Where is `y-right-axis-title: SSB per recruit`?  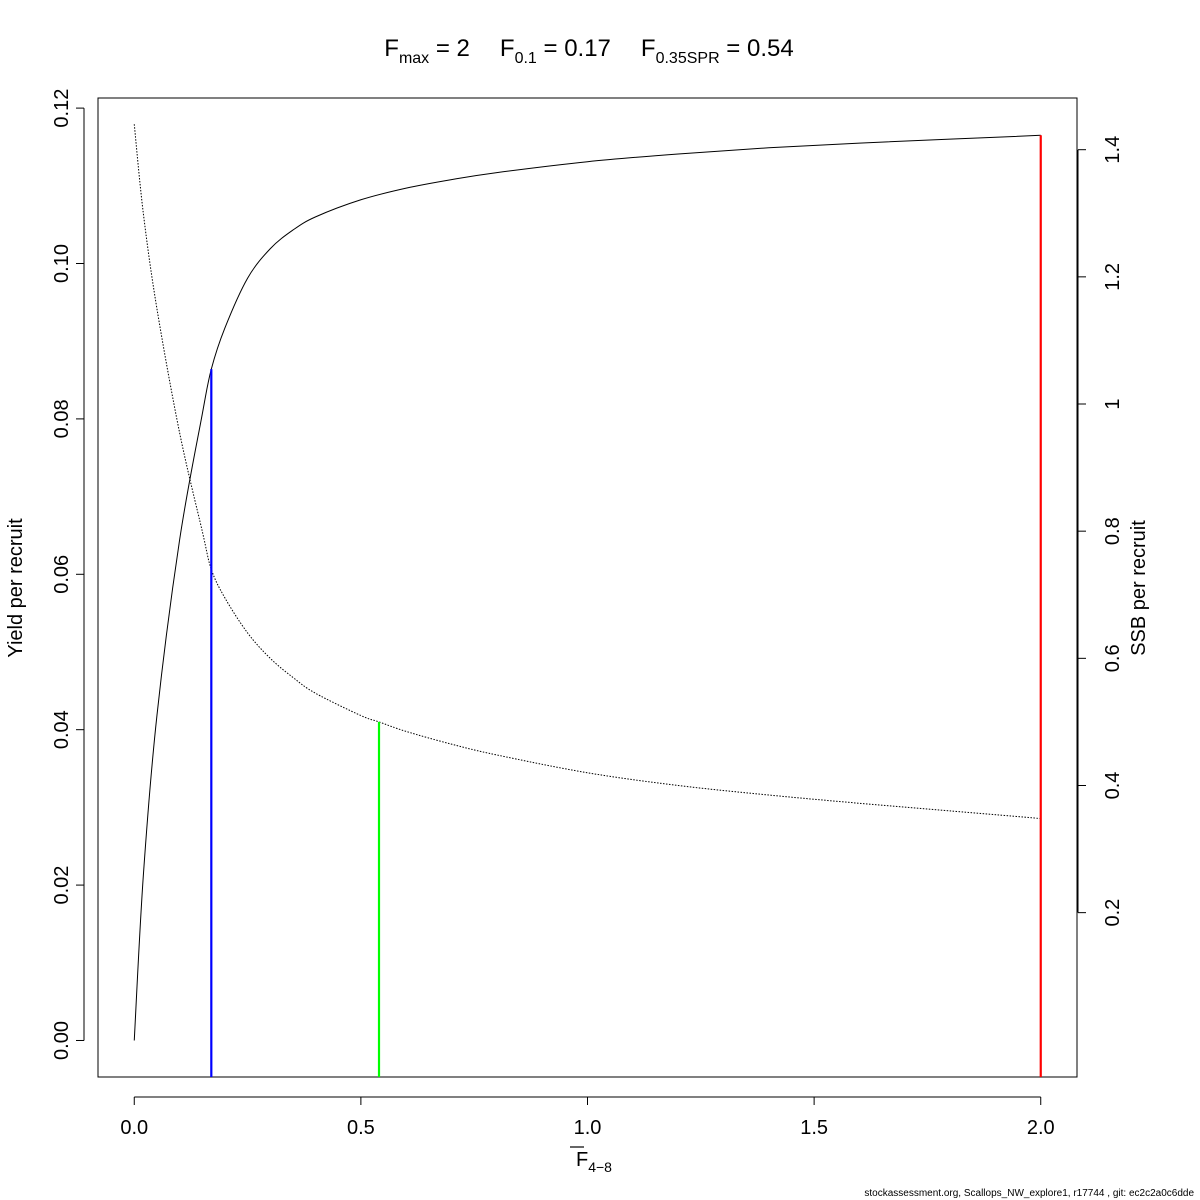 y-right-axis-title: SSB per recruit is located at coordinates (1139, 588).